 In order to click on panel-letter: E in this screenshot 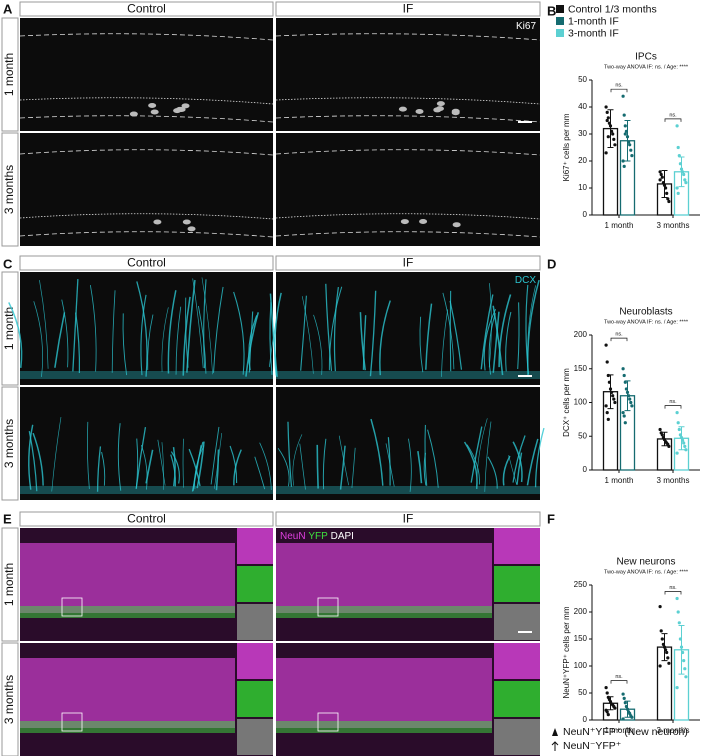, I will do `click(7, 518)`.